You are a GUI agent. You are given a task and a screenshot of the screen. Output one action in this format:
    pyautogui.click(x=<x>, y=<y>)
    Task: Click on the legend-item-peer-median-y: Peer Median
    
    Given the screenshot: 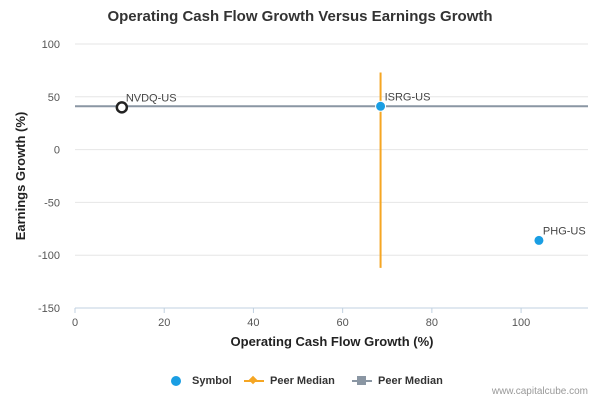 What is the action you would take?
    pyautogui.click(x=397, y=381)
    